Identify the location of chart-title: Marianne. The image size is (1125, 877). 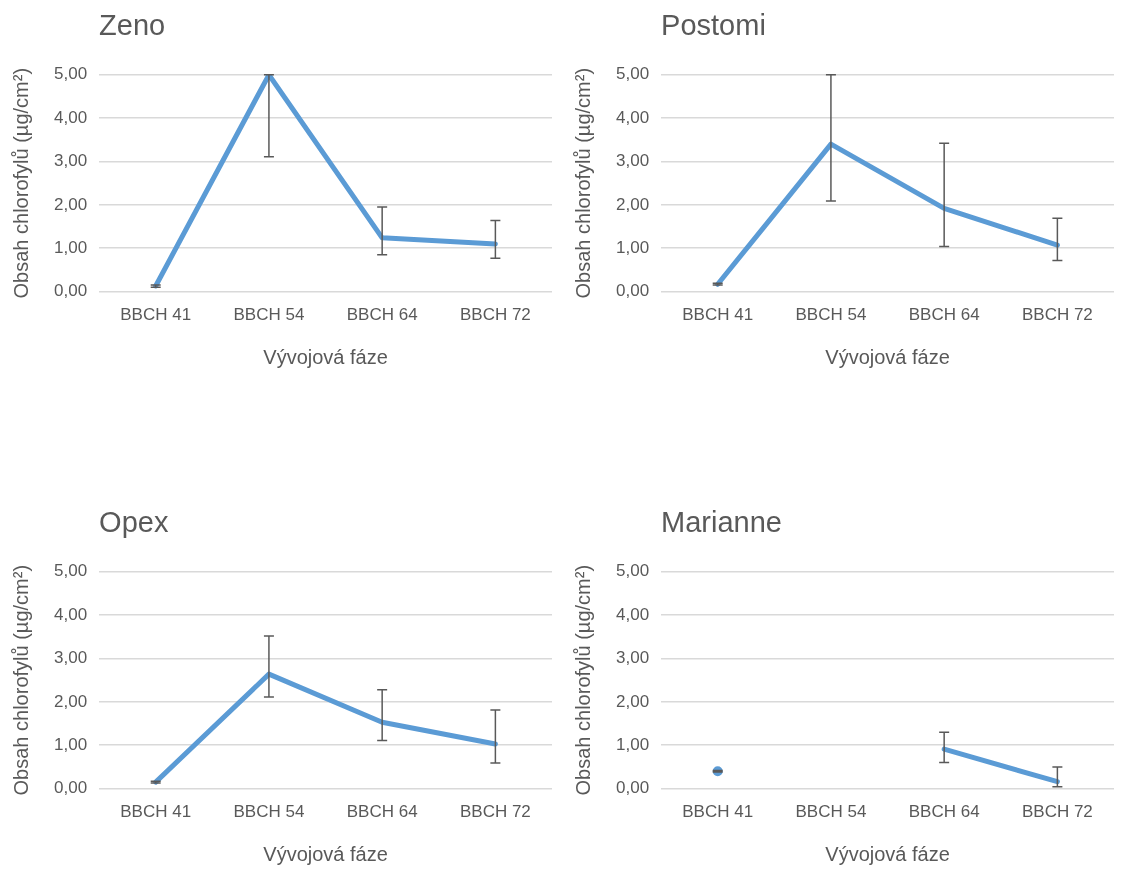
(721, 522).